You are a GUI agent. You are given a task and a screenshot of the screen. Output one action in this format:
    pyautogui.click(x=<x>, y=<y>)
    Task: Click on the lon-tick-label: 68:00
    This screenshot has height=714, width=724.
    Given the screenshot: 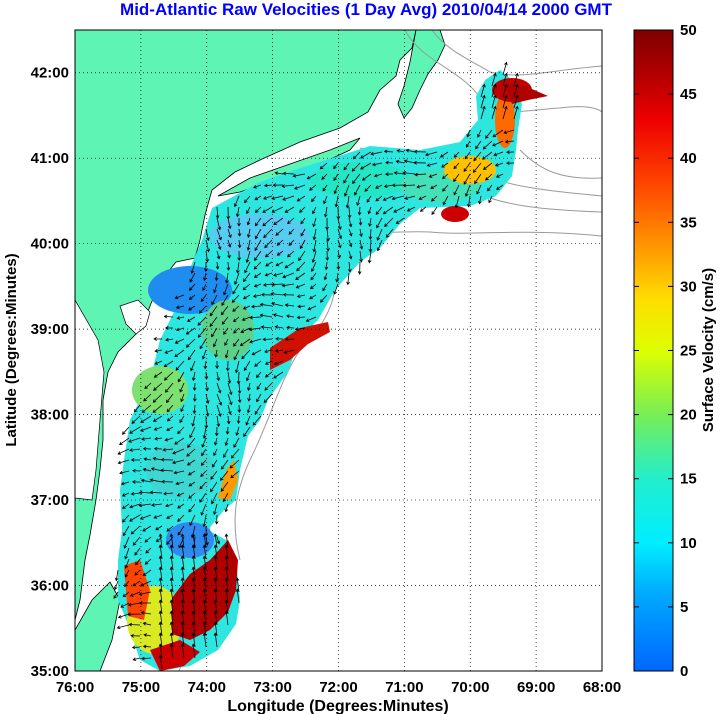 What is the action you would take?
    pyautogui.click(x=602, y=687)
    